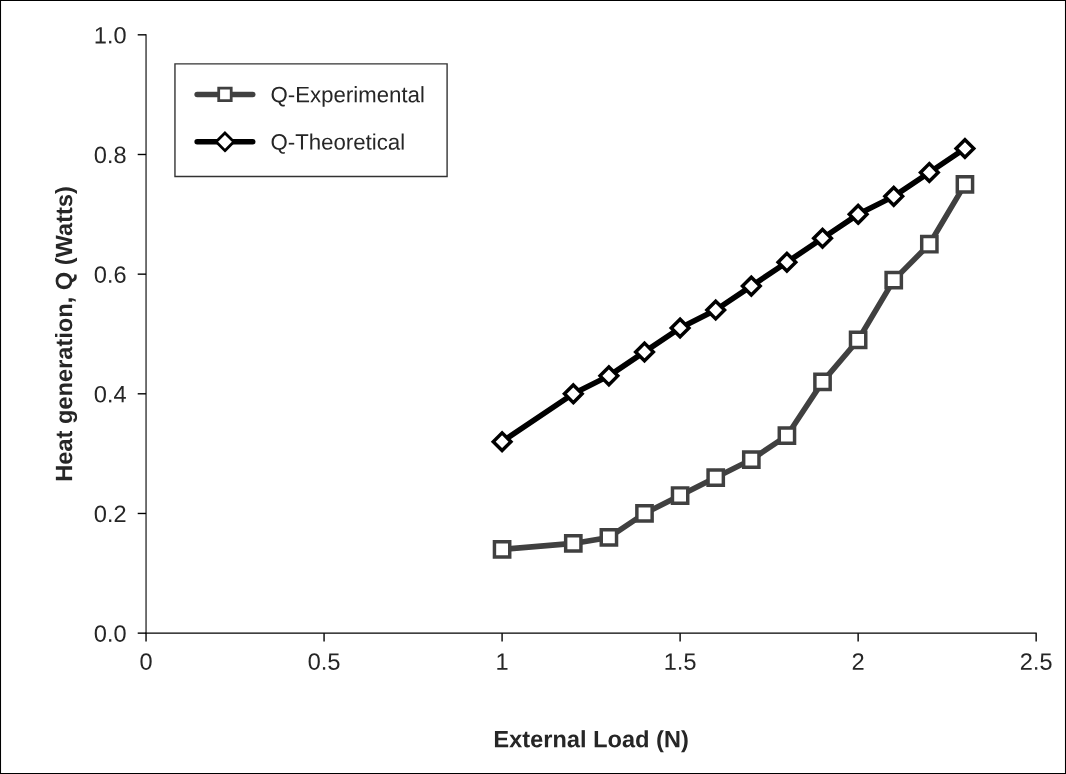 This screenshot has height=774, width=1066. Describe the element at coordinates (110, 514) in the screenshot. I see `y-tick-label: 0.2` at that location.